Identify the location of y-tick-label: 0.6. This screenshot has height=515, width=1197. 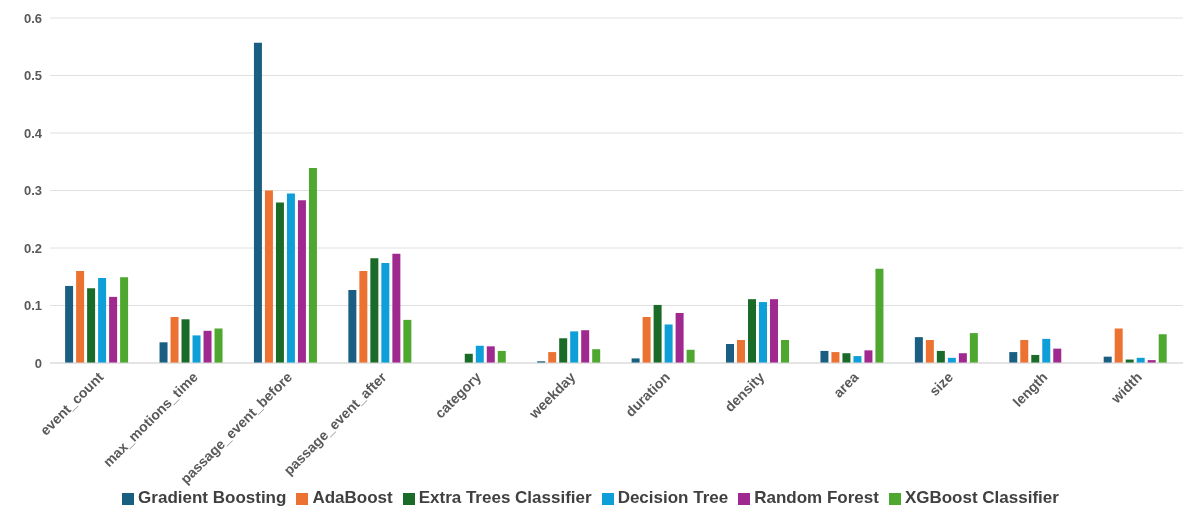
(32, 18).